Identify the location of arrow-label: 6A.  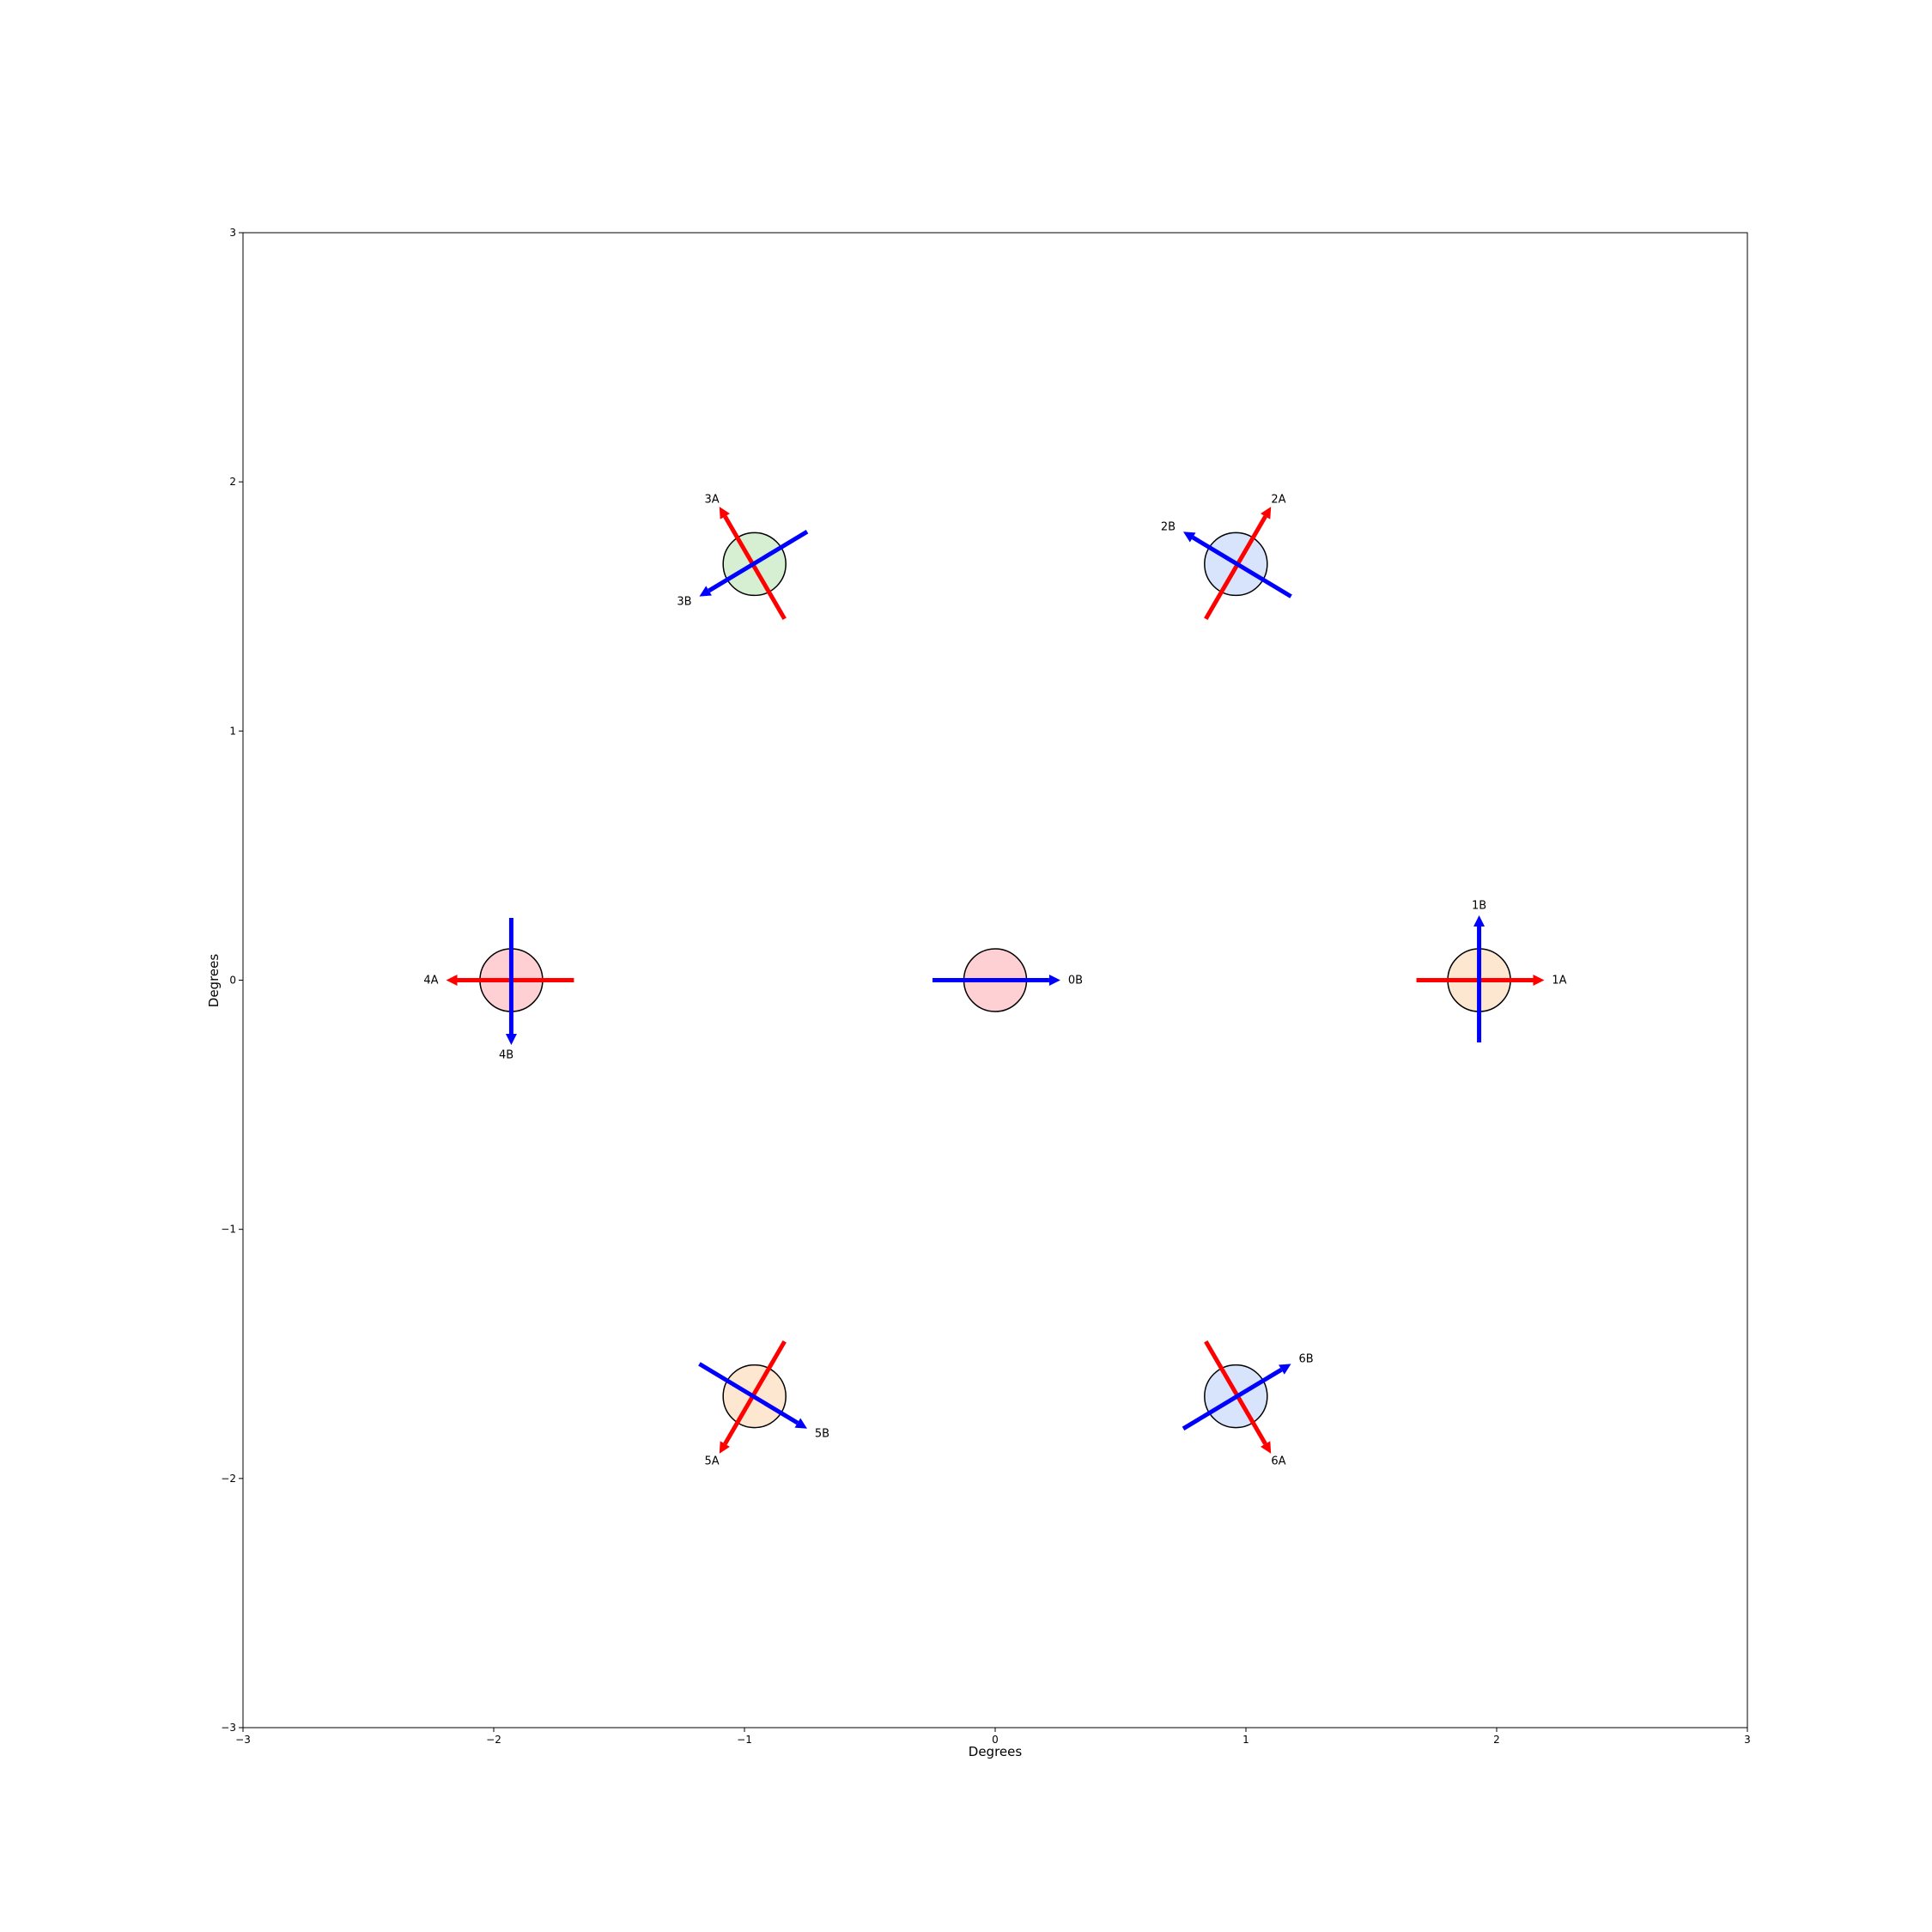
(1278, 1462).